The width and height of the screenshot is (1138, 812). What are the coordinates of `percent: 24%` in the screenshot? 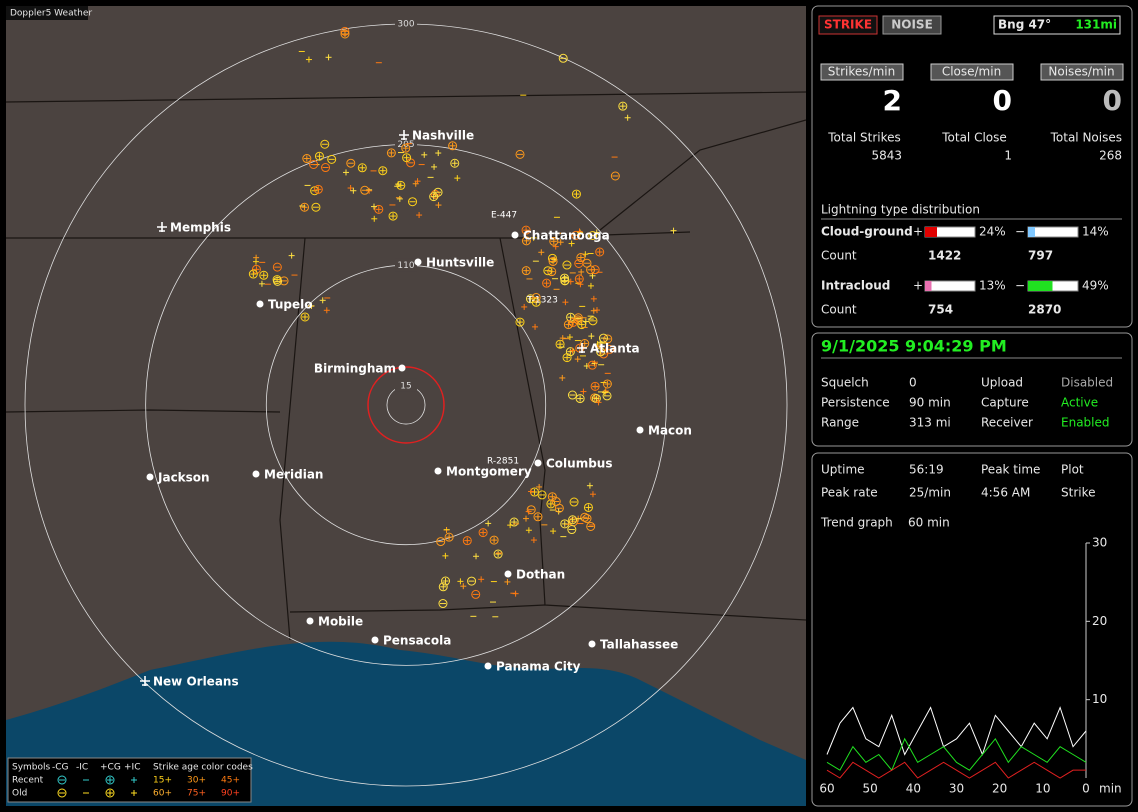 It's located at (992, 232).